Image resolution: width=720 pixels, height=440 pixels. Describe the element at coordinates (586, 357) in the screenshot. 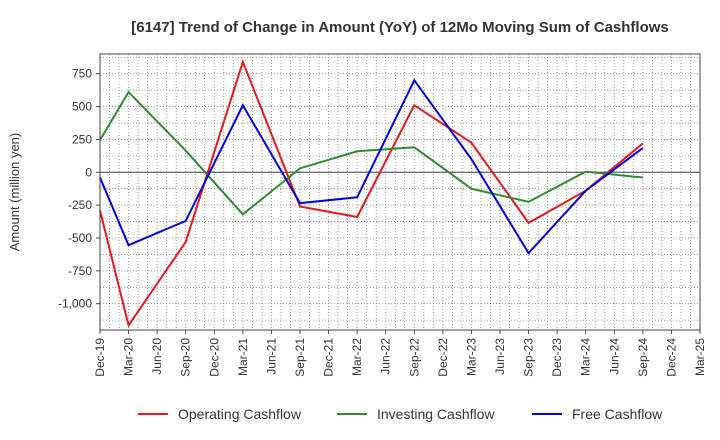

I see `x-tick-label: Mar-24` at that location.